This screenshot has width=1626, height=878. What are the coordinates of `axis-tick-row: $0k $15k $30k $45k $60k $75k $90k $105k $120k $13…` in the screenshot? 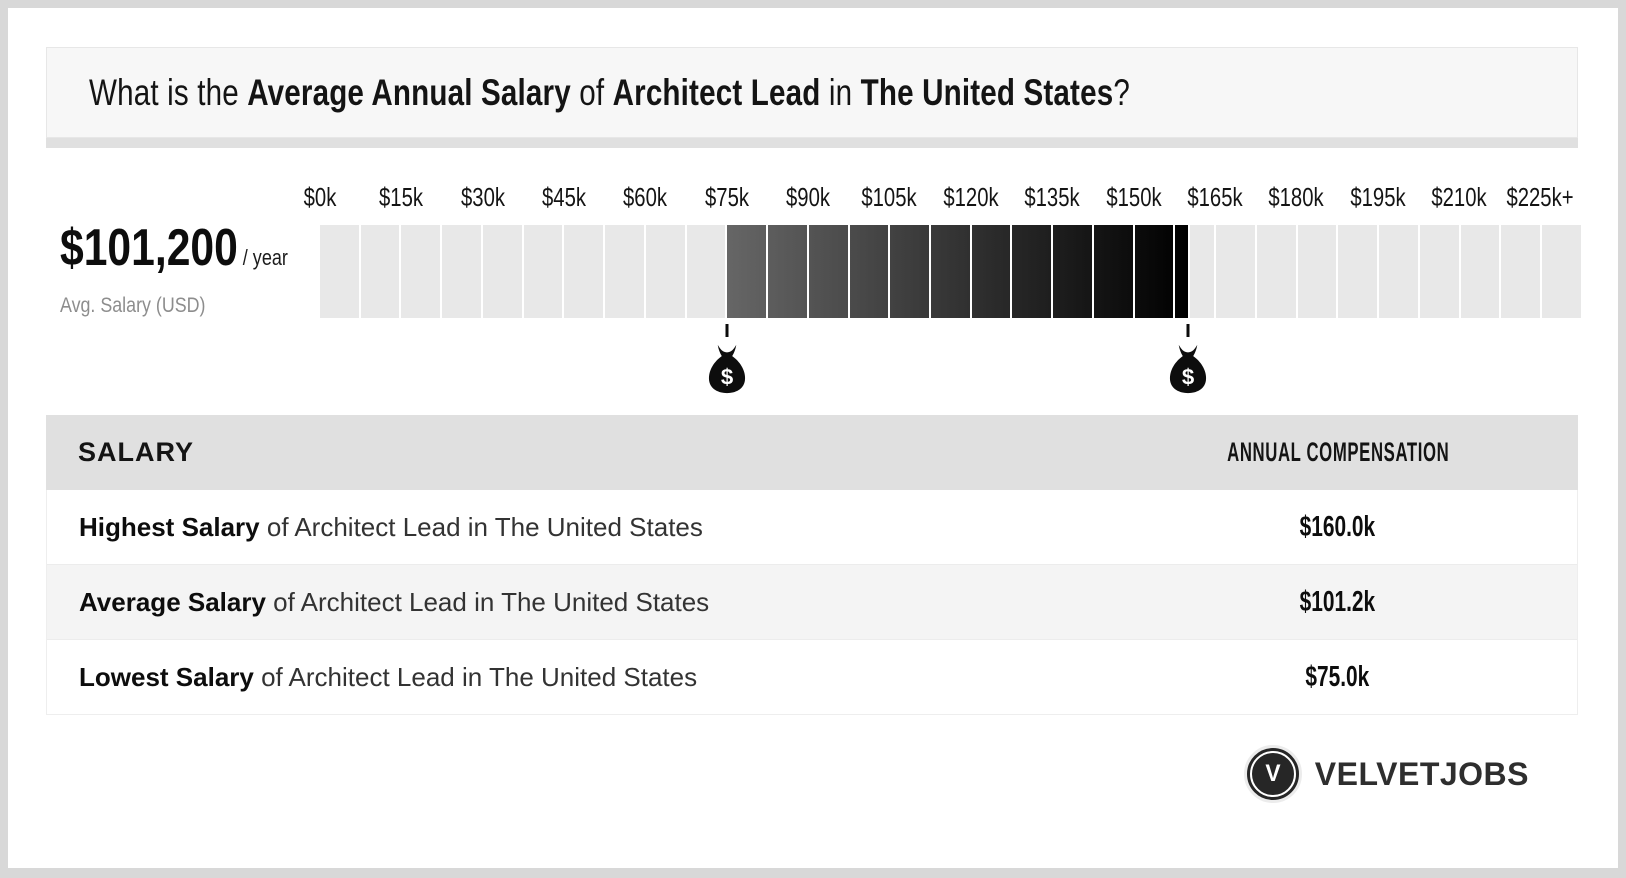 It's located at (942, 182).